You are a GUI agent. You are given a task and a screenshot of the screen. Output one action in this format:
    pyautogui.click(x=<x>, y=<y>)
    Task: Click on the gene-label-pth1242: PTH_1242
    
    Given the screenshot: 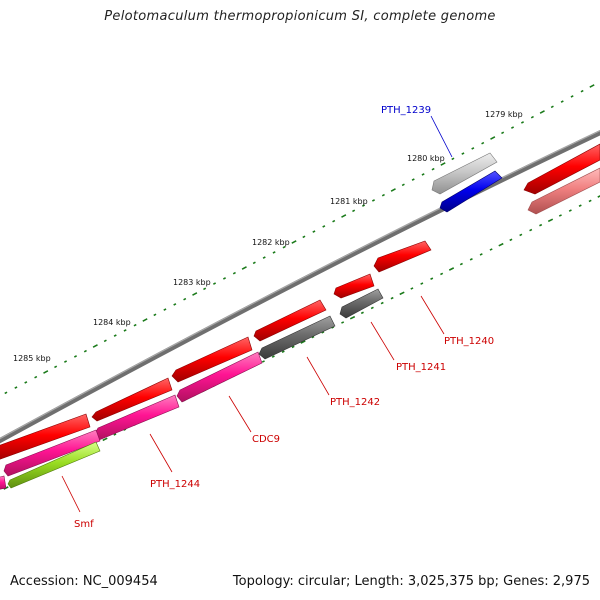 What is the action you would take?
    pyautogui.click(x=355, y=402)
    